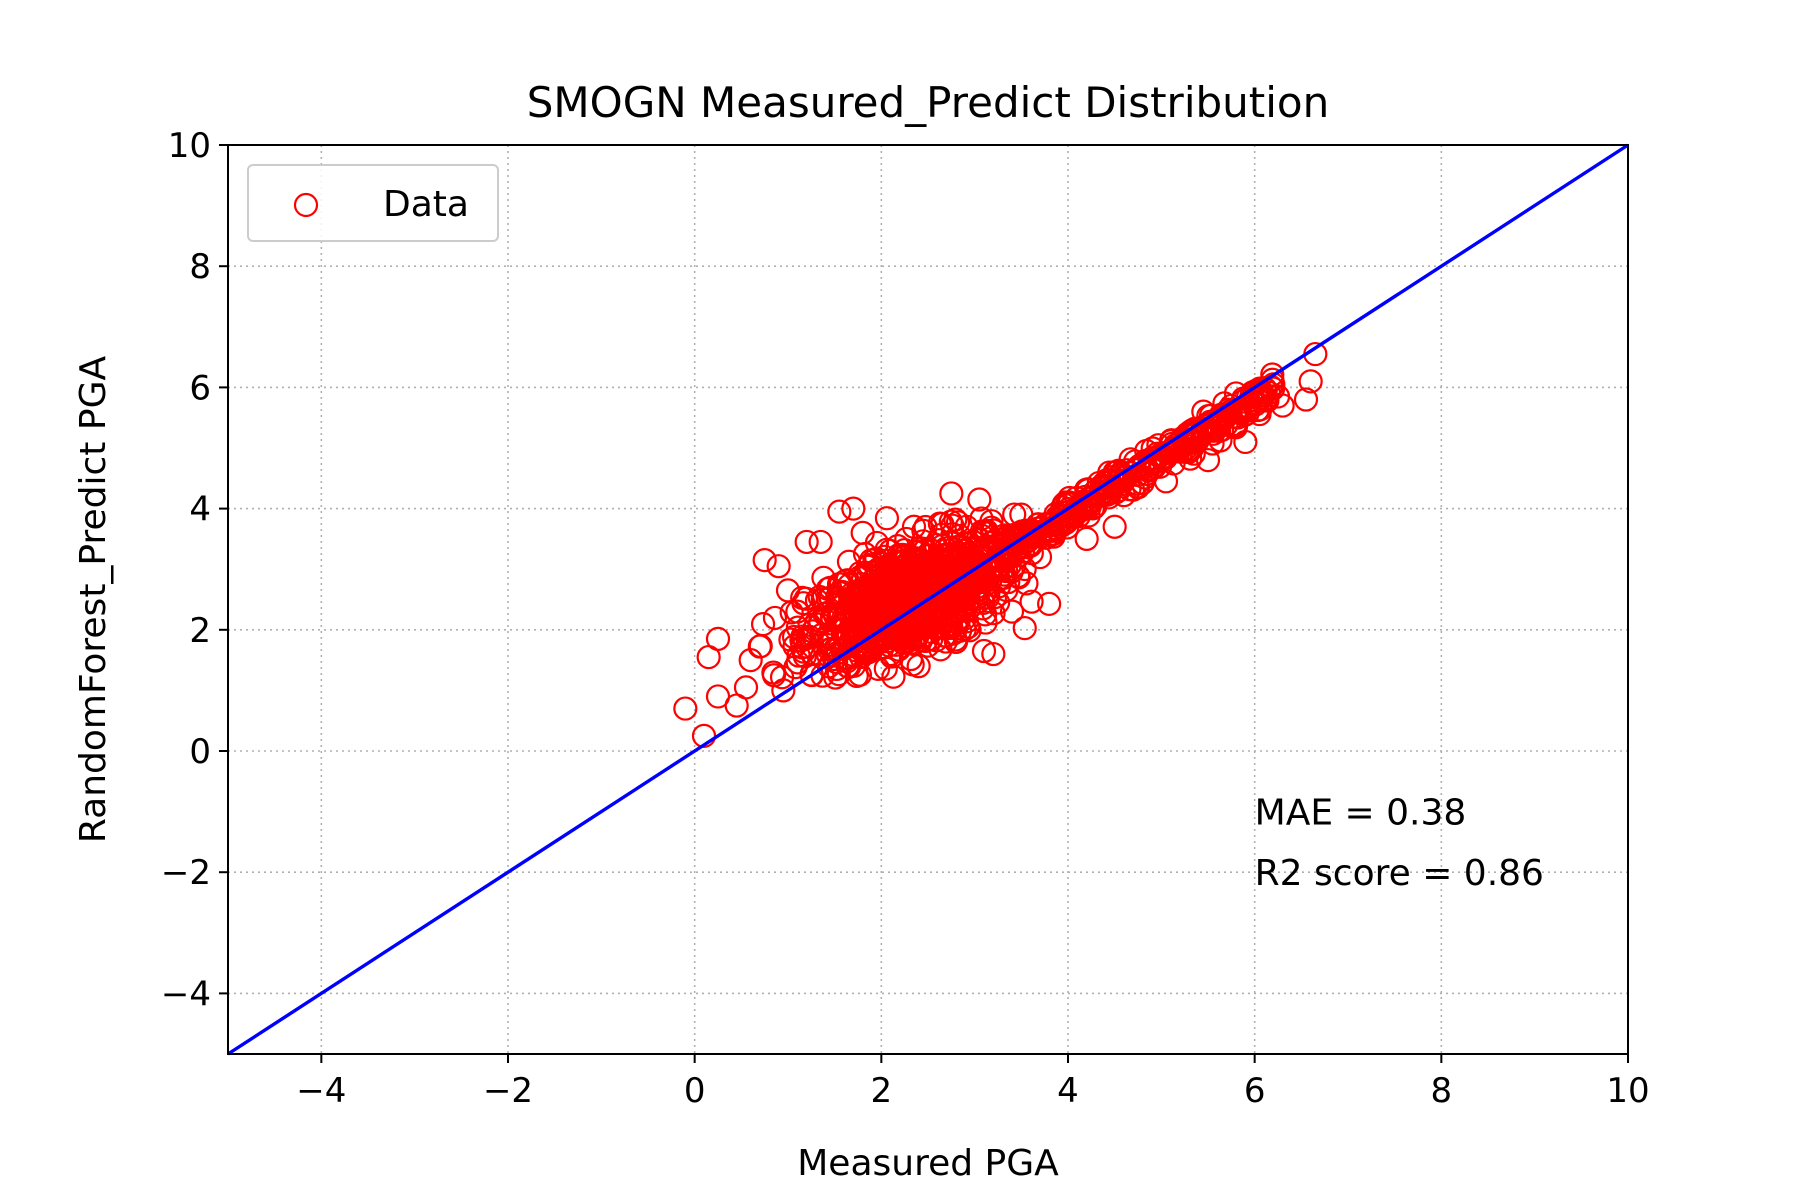 This screenshot has height=1200, width=1800. What do you see at coordinates (189, 146) in the screenshot?
I see `y-tick-label: 10` at bounding box center [189, 146].